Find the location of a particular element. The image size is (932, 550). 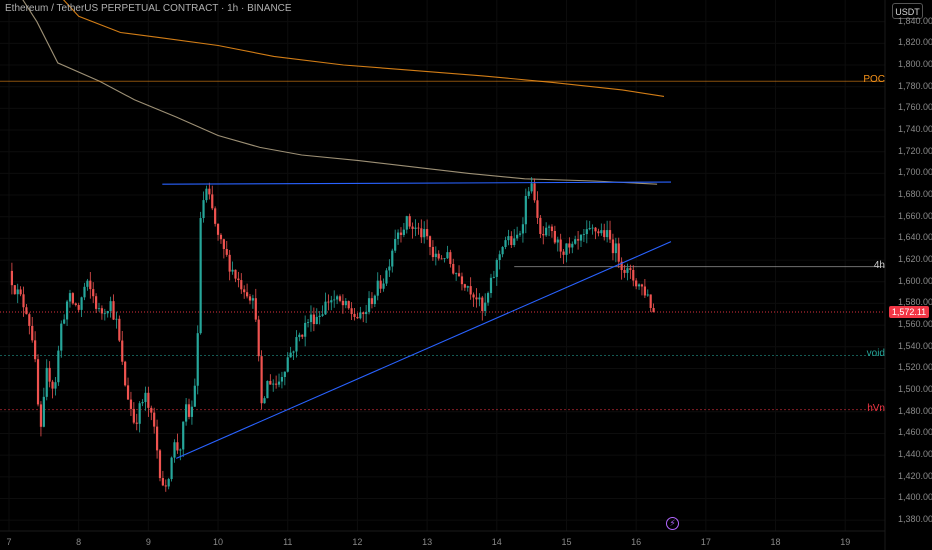

time-tick-label: 9 is located at coordinates (148, 542).